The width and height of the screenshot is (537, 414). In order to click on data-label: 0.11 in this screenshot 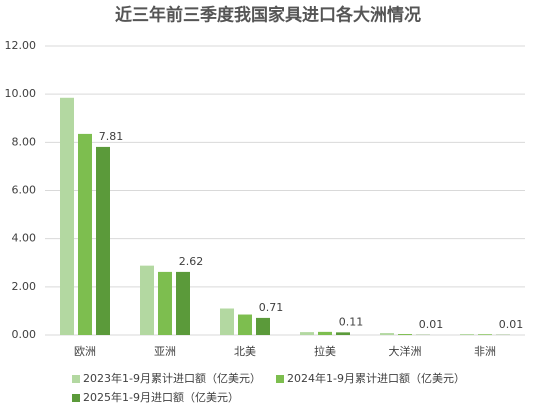, I will do `click(351, 321)`.